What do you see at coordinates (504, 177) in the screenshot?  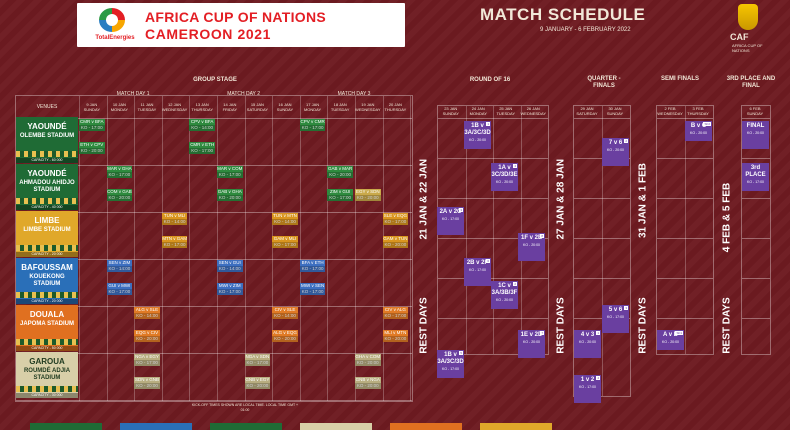 I see `knockout-match: 4 1A v 3C/3D/3E KO - 20:00` at bounding box center [504, 177].